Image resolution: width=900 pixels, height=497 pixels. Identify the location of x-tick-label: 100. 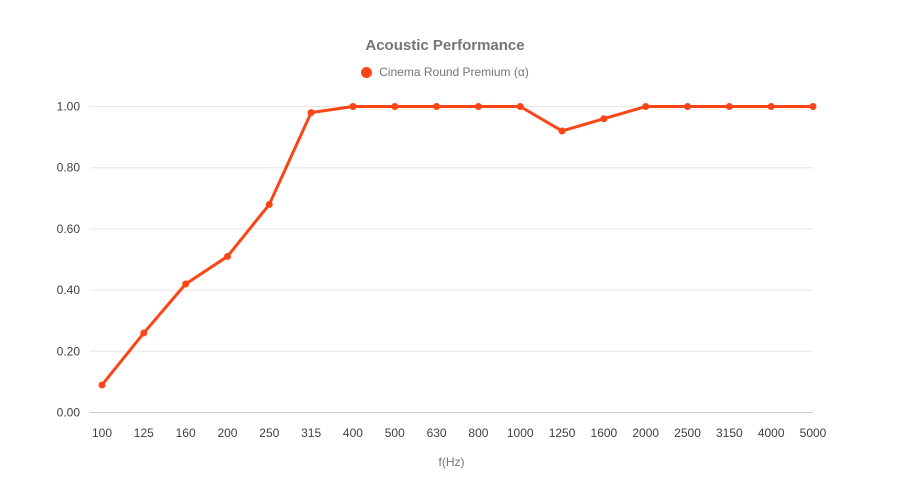
(102, 433).